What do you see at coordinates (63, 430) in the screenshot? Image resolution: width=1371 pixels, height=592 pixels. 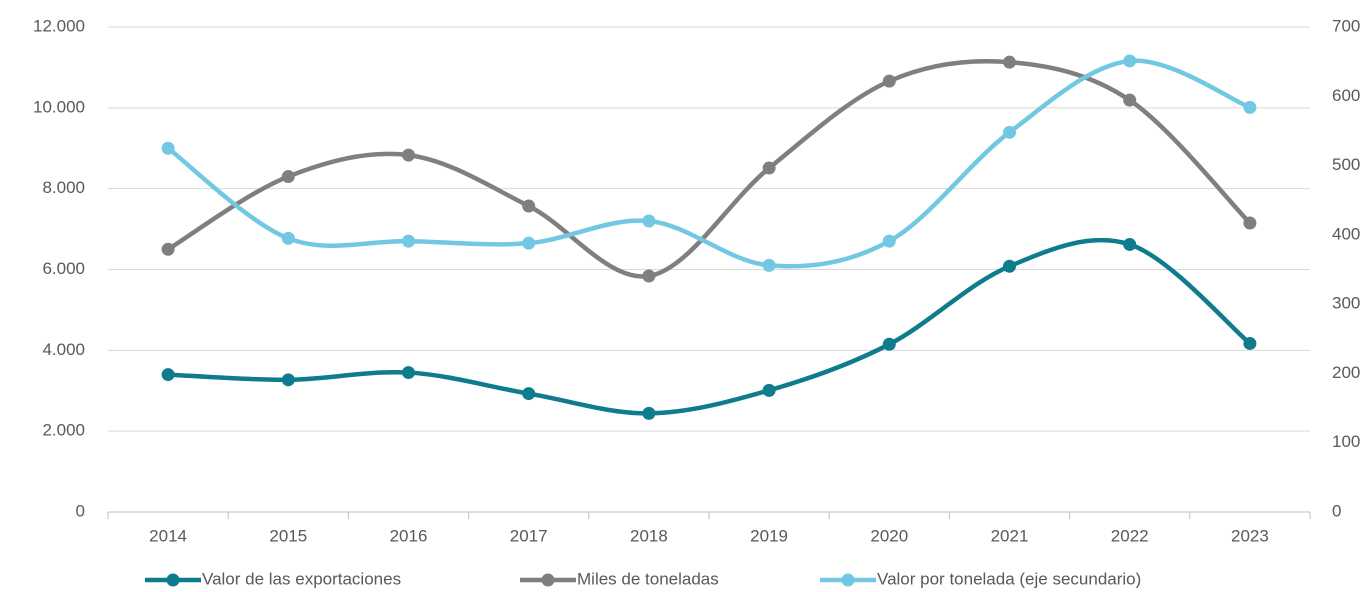 I see `y-tick-label: 2.000` at bounding box center [63, 430].